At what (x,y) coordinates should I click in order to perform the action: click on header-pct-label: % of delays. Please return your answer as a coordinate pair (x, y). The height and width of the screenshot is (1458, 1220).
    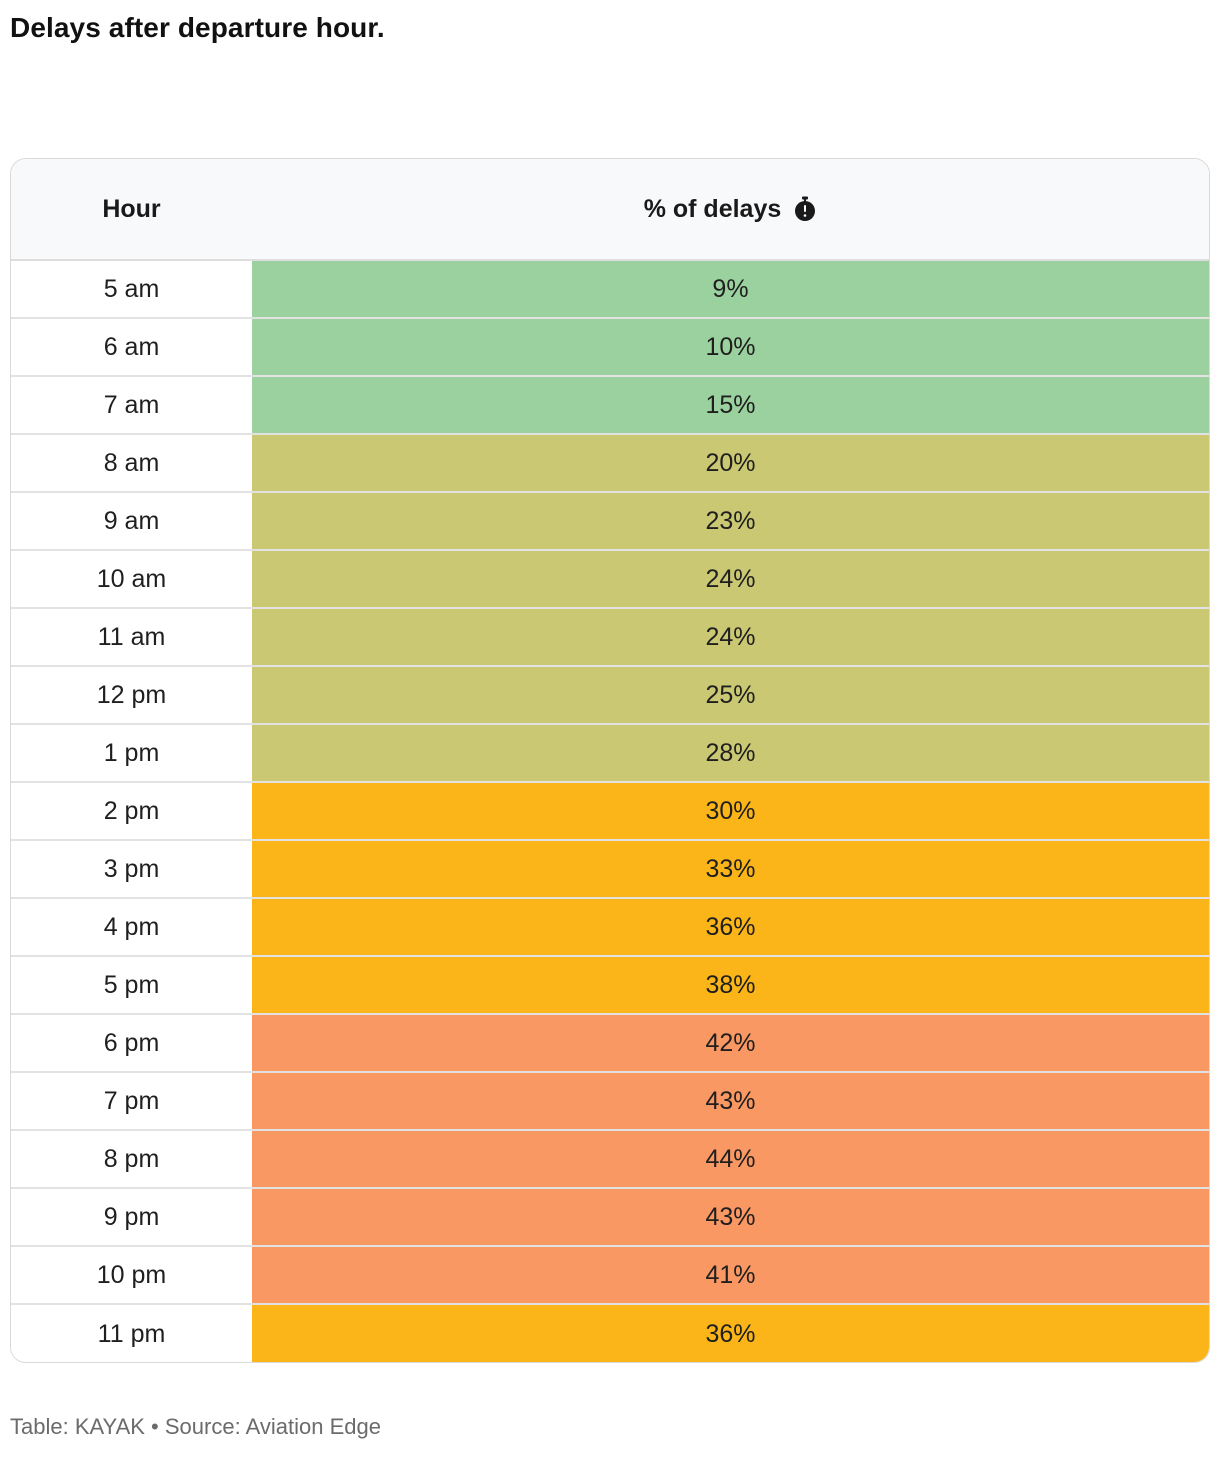
    Looking at the image, I should click on (712, 208).